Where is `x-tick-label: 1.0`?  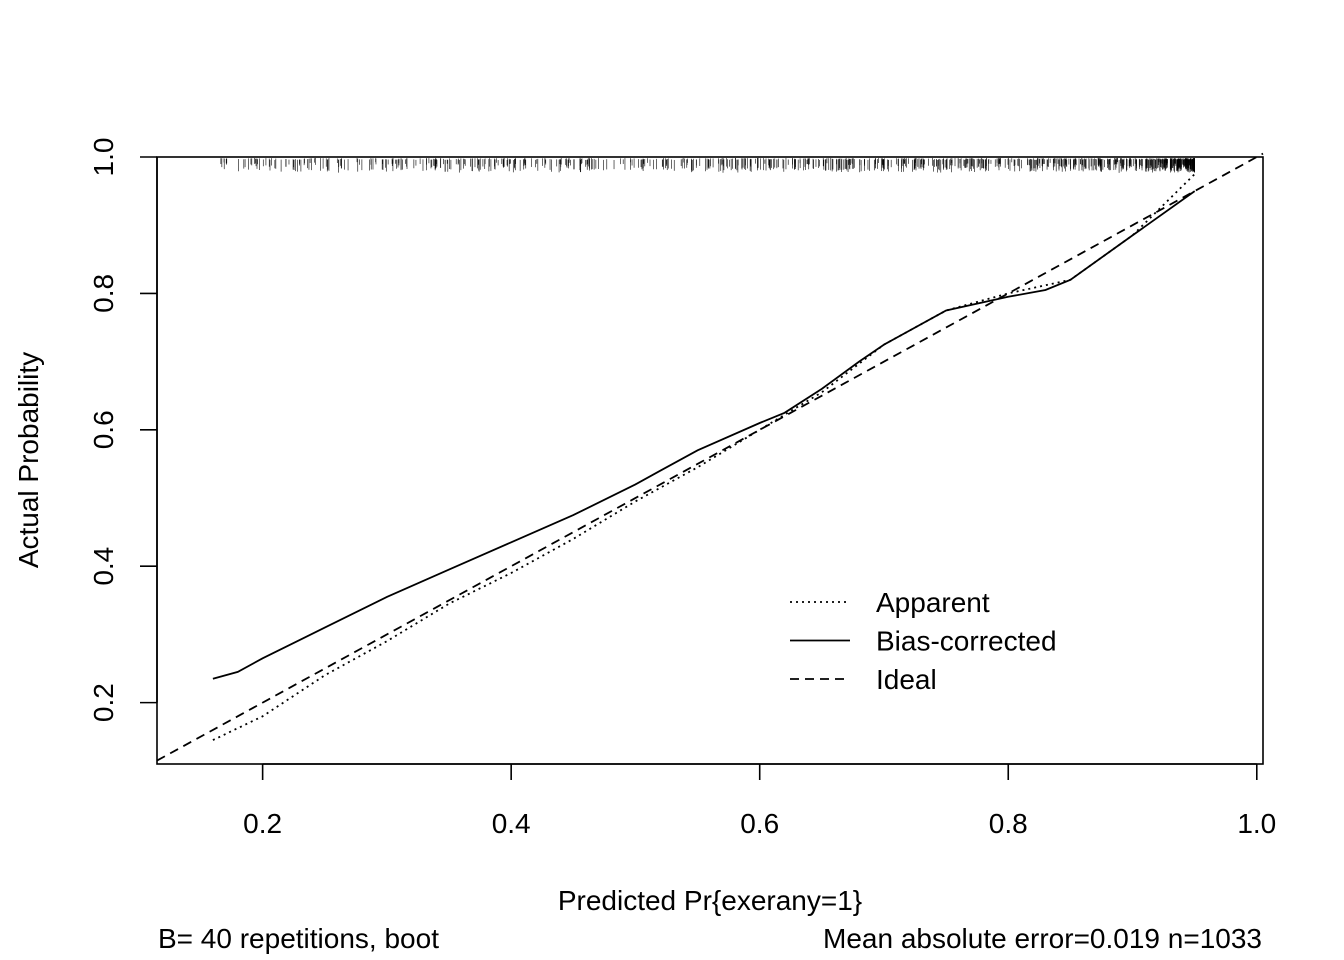 x-tick-label: 1.0 is located at coordinates (1256, 823).